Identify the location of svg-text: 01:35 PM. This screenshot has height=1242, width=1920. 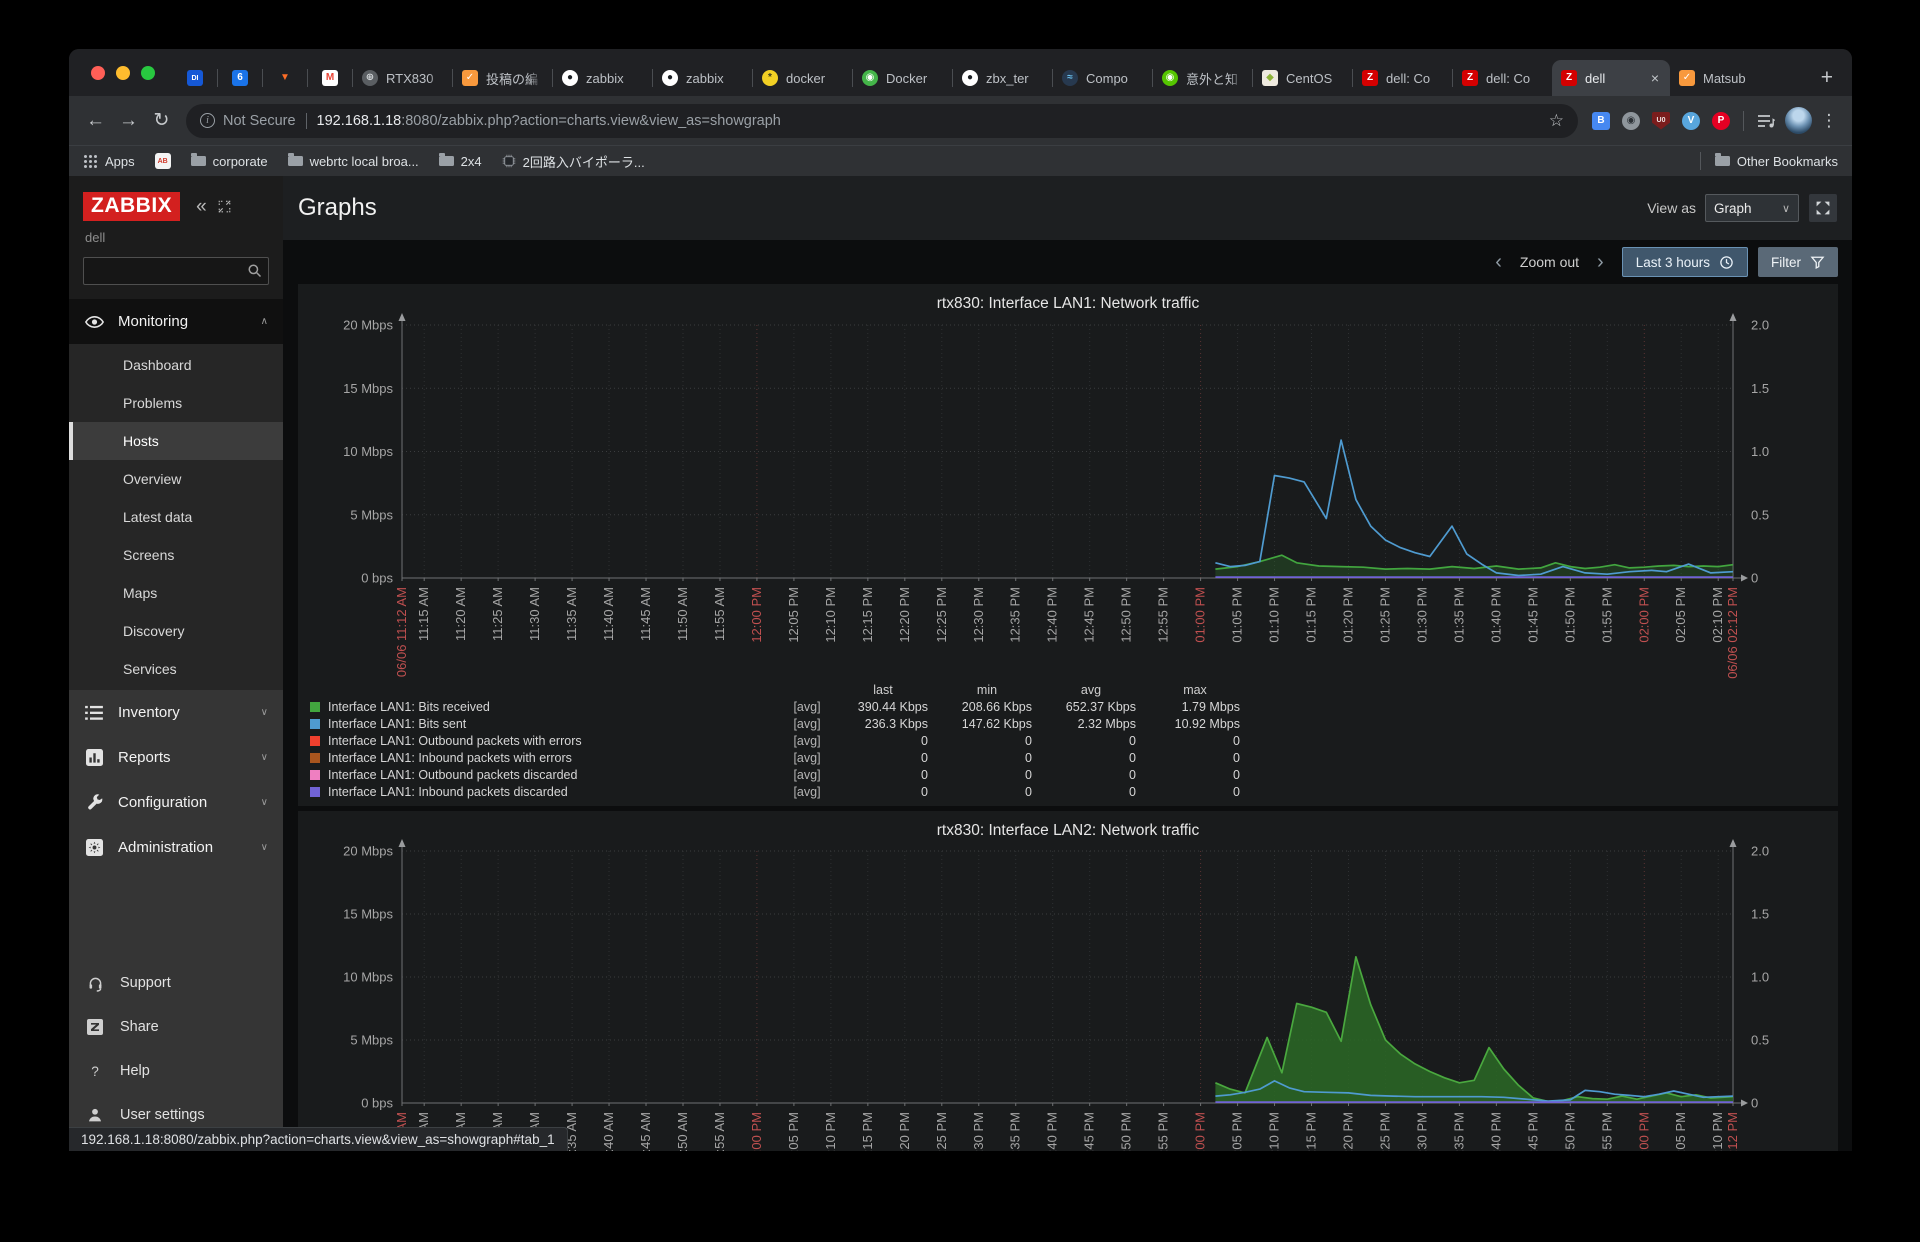
(1458, 615).